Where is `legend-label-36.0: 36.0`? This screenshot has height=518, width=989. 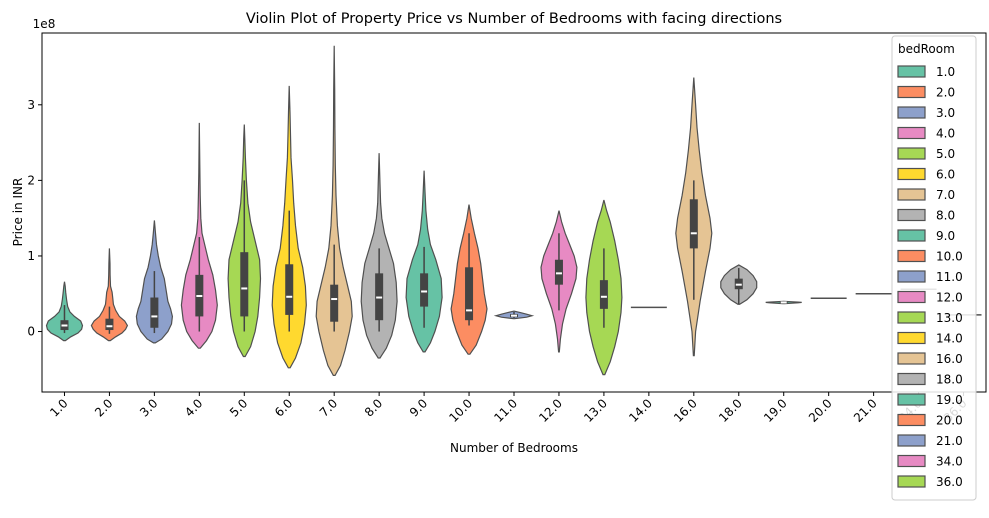 legend-label-36.0: 36.0 is located at coordinates (949, 482).